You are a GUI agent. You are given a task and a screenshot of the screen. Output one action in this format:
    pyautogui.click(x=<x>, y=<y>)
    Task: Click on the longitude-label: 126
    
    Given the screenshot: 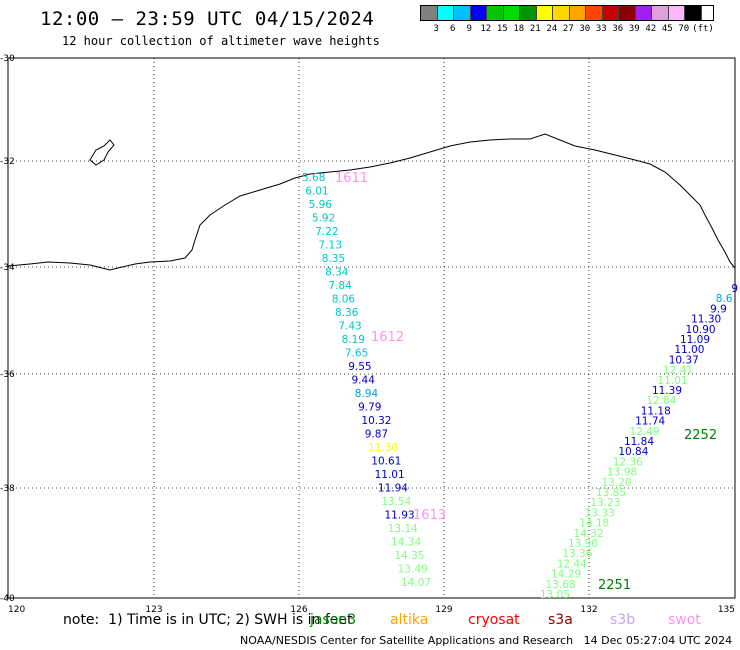 What is the action you would take?
    pyautogui.click(x=298, y=610)
    